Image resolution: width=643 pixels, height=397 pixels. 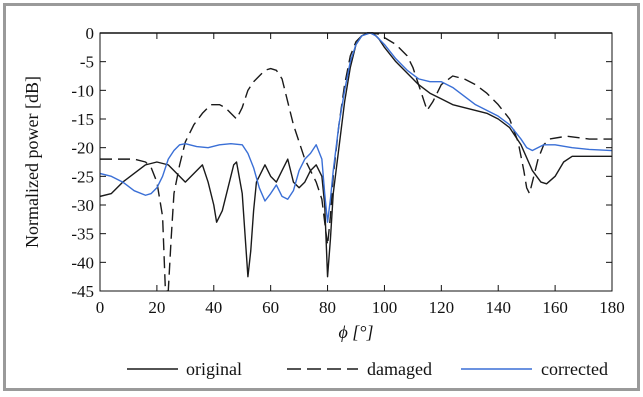 I want to click on y-tick-label: -40, so click(x=82, y=262).